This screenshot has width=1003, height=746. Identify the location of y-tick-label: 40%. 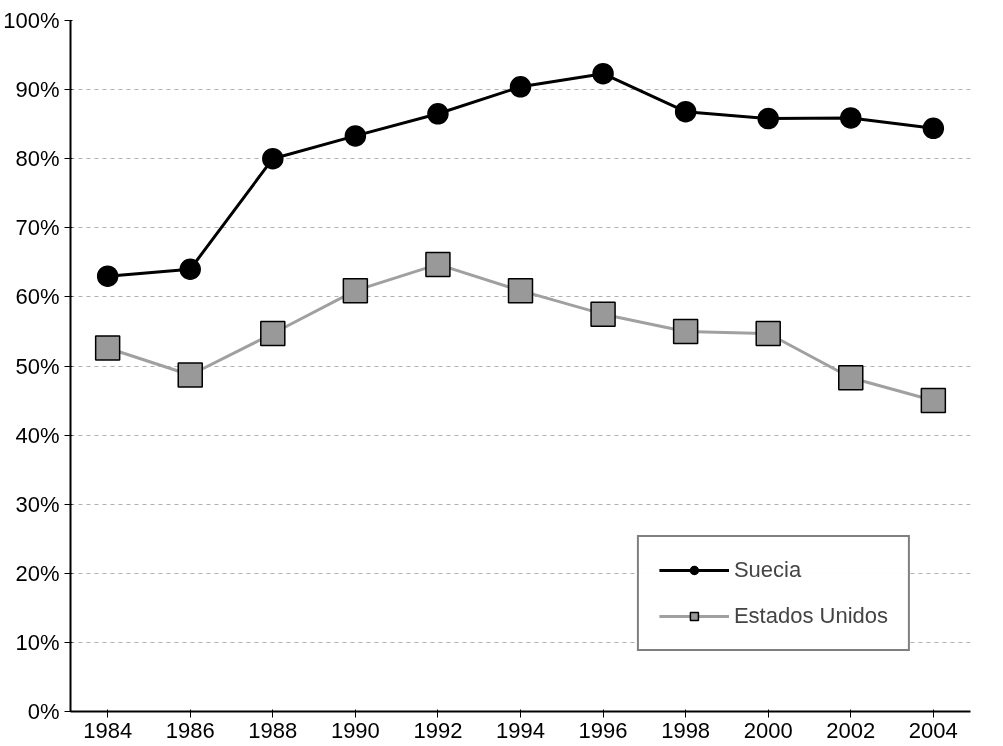
(37, 435).